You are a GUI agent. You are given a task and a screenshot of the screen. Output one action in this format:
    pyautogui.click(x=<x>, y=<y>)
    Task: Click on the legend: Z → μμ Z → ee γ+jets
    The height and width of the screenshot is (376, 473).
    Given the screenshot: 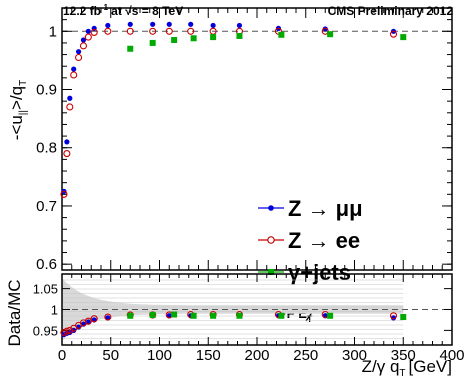 What is the action you would take?
    pyautogui.click(x=310, y=240)
    